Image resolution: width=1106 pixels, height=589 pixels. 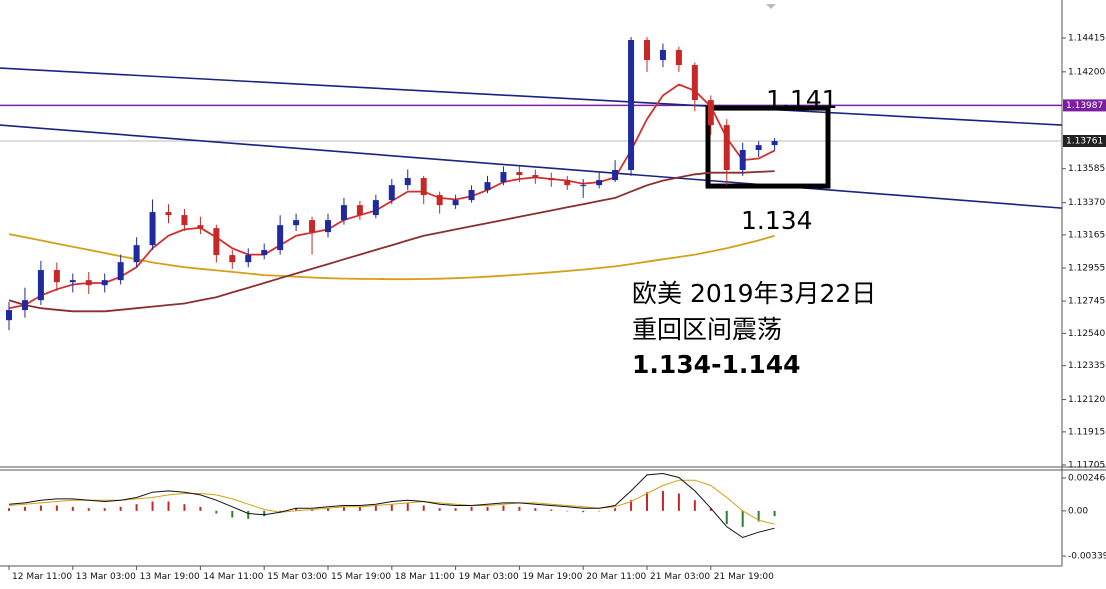 What do you see at coordinates (106, 577) in the screenshot?
I see `x-tick-label: 13 Mar 03:00` at bounding box center [106, 577].